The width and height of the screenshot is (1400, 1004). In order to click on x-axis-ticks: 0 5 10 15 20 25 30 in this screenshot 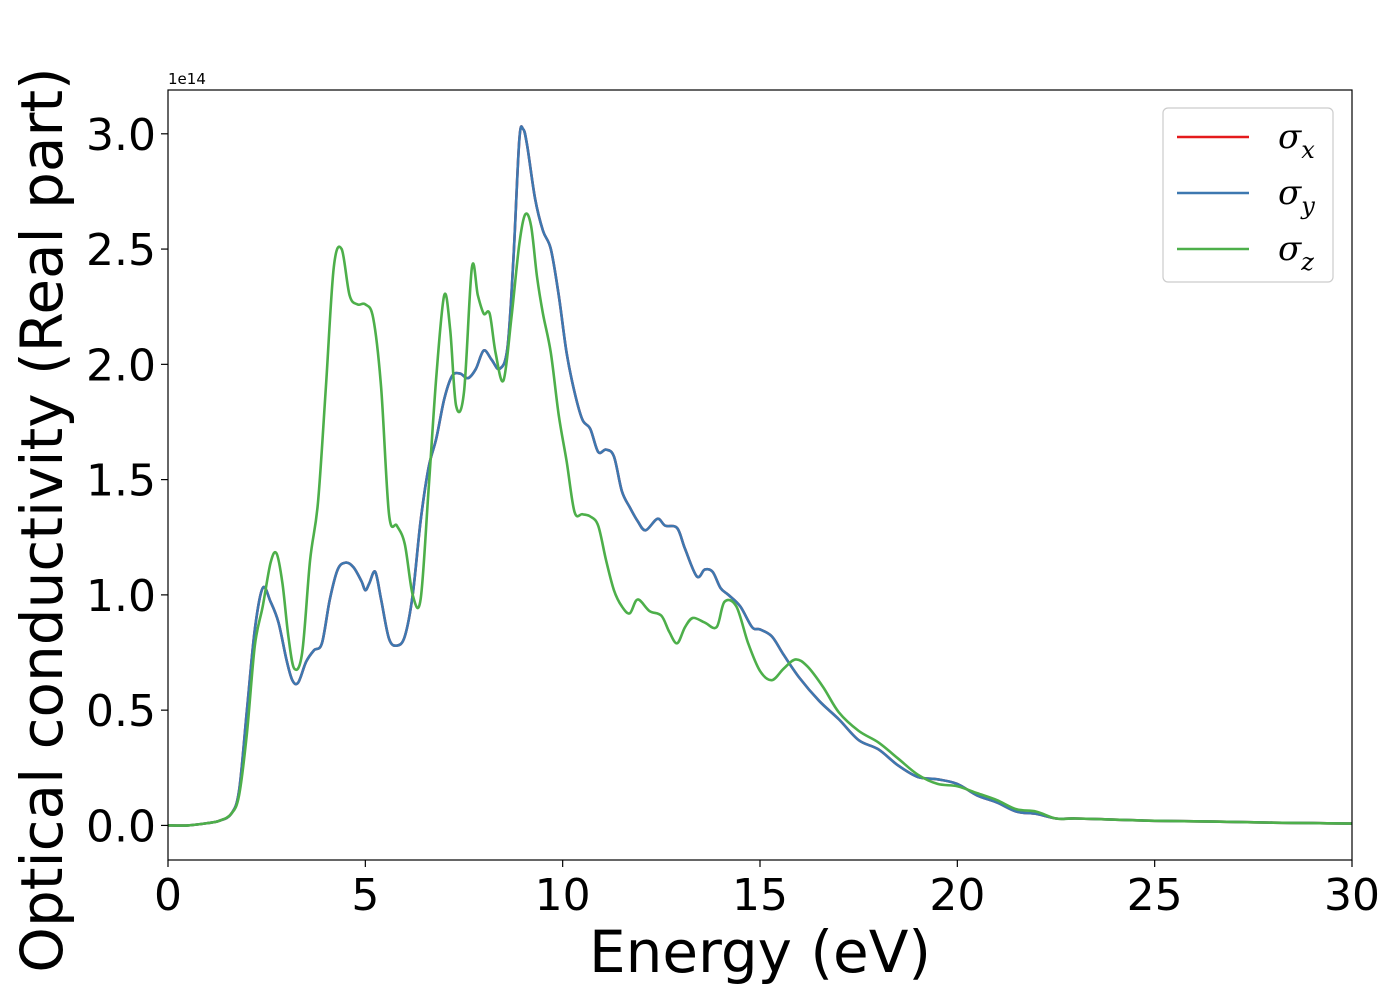, I will do `click(767, 890)`.